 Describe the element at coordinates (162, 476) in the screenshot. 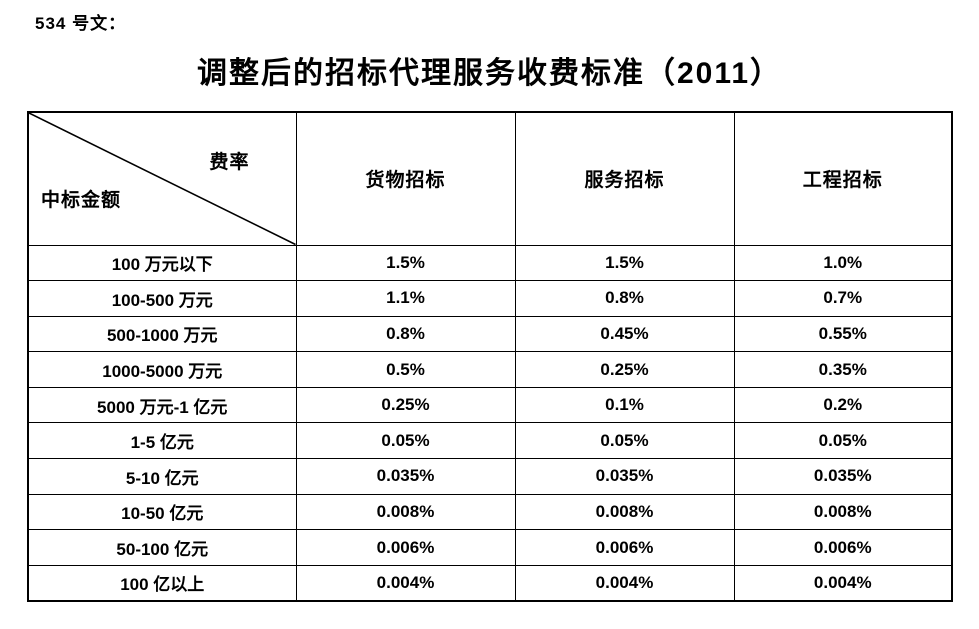

I see `row-label: 5-10 亿元` at that location.